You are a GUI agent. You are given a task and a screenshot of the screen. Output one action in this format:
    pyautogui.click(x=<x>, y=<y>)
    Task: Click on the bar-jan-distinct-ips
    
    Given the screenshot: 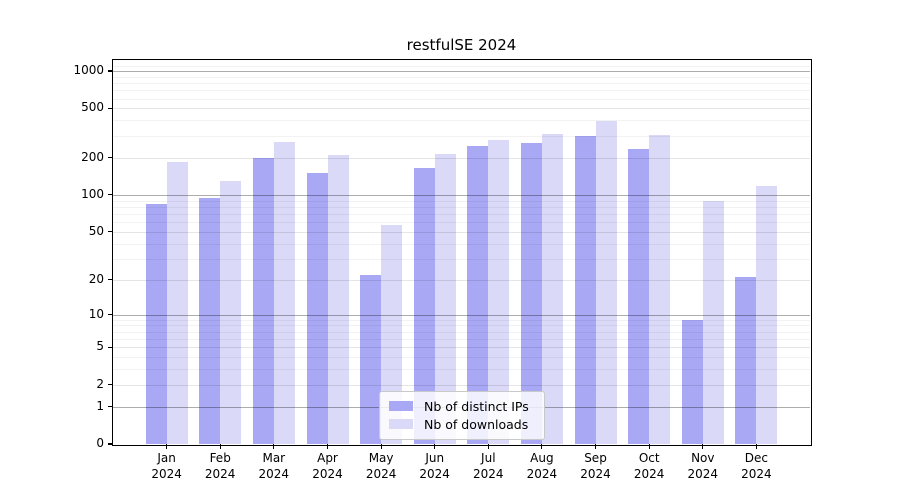 What is the action you would take?
    pyautogui.click(x=156, y=323)
    